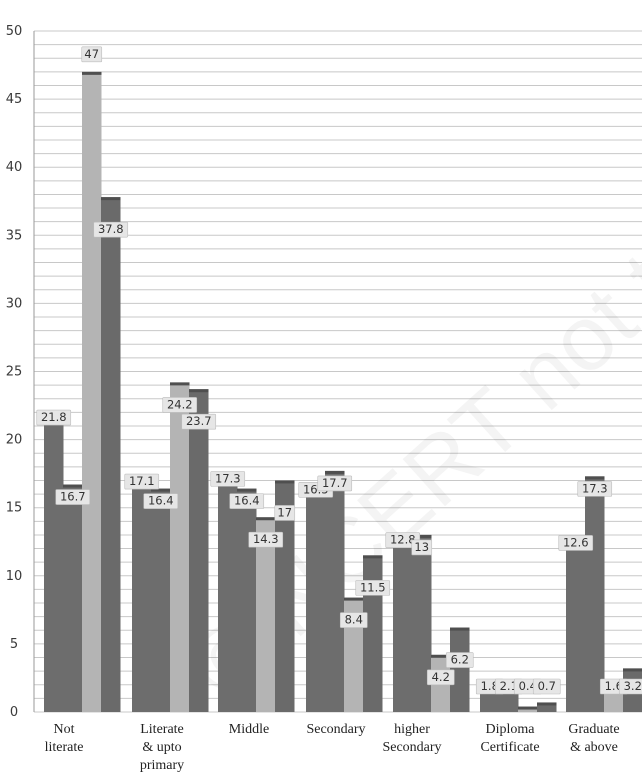 This screenshot has height=778, width=642. Describe the element at coordinates (161, 747) in the screenshot. I see `x-category-label: & upto` at that location.